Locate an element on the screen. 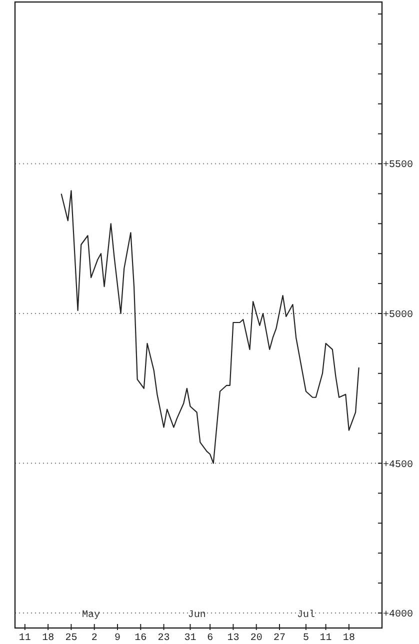 Image resolution: width=419 pixels, height=644 pixels. x-tick-label: 9 is located at coordinates (117, 638).